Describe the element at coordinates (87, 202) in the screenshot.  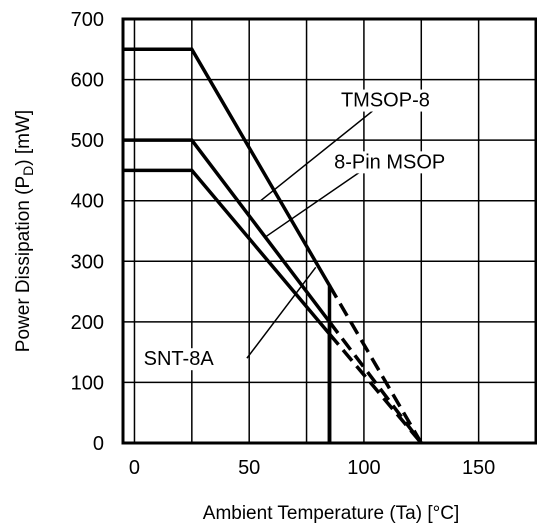
I see `y-tick-label: 400` at that location.